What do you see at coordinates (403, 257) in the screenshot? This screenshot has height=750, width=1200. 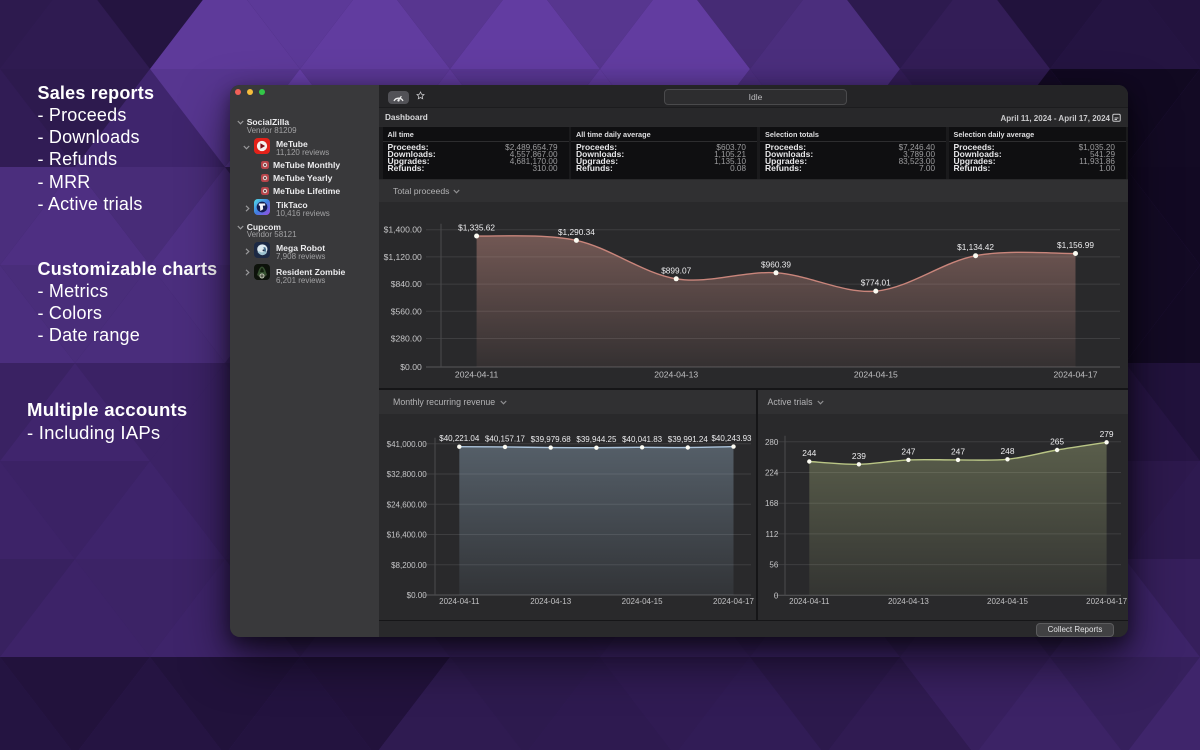 I see `svg-text: $1,120.00` at bounding box center [403, 257].